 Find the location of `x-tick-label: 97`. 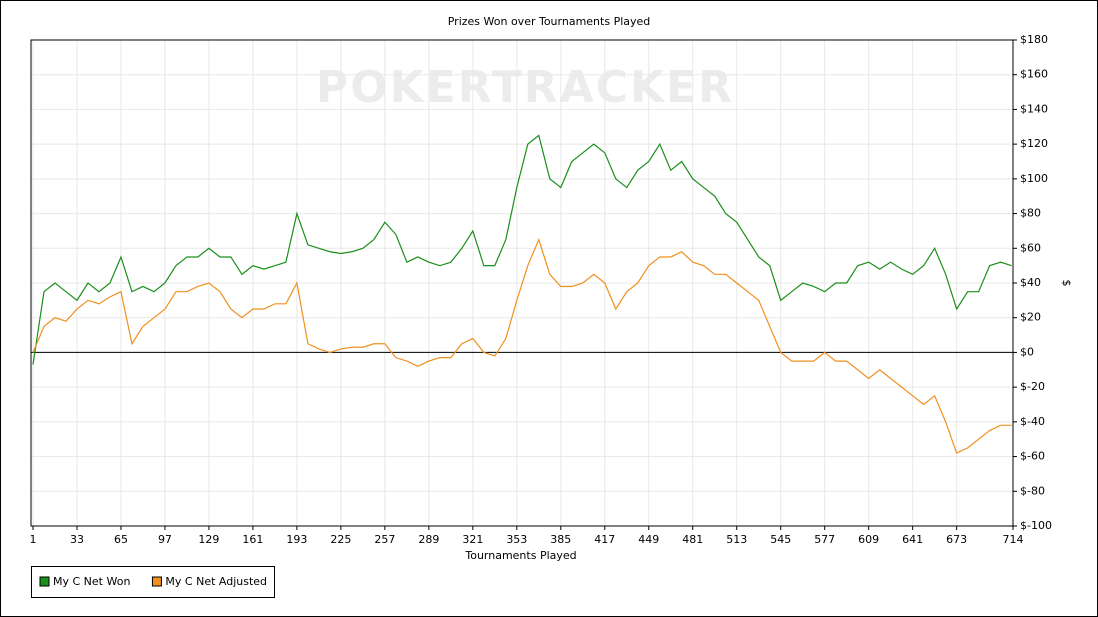

x-tick-label: 97 is located at coordinates (165, 539).